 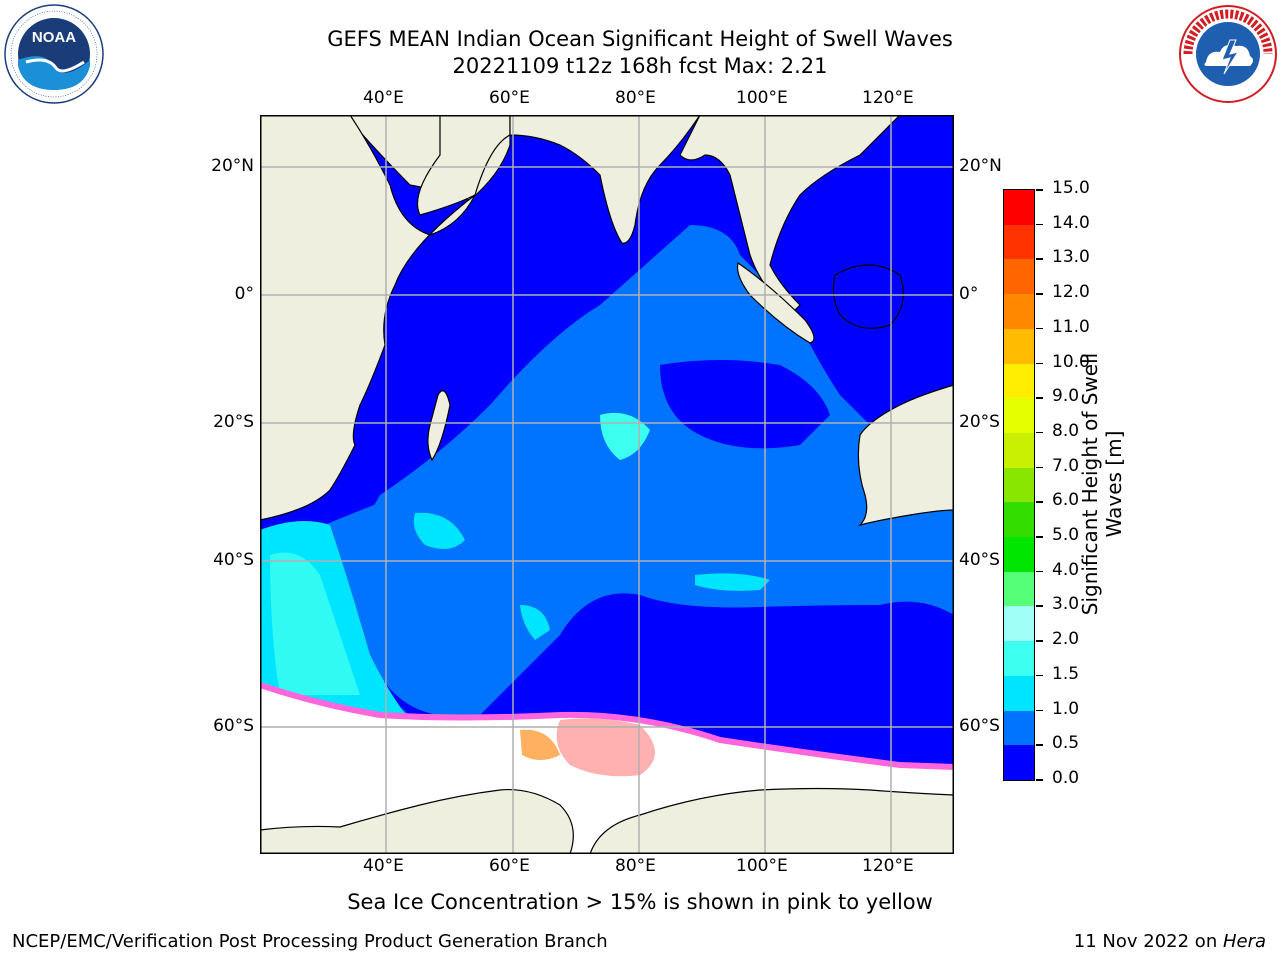 I want to click on colorbar-tick-label: 1.0, so click(x=1066, y=708).